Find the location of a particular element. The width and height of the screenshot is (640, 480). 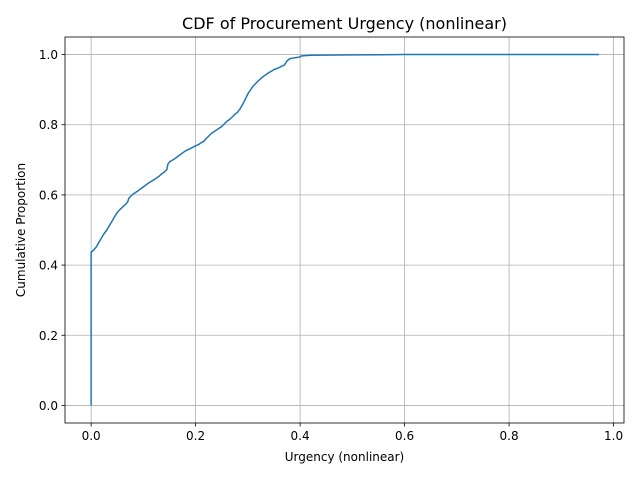

x-tick-label: 0.4 is located at coordinates (300, 436).